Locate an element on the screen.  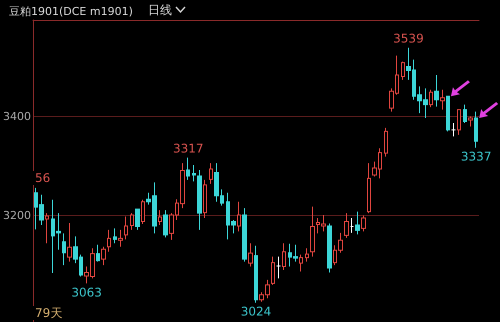
y-tick-label: 3400 is located at coordinates (16, 117).